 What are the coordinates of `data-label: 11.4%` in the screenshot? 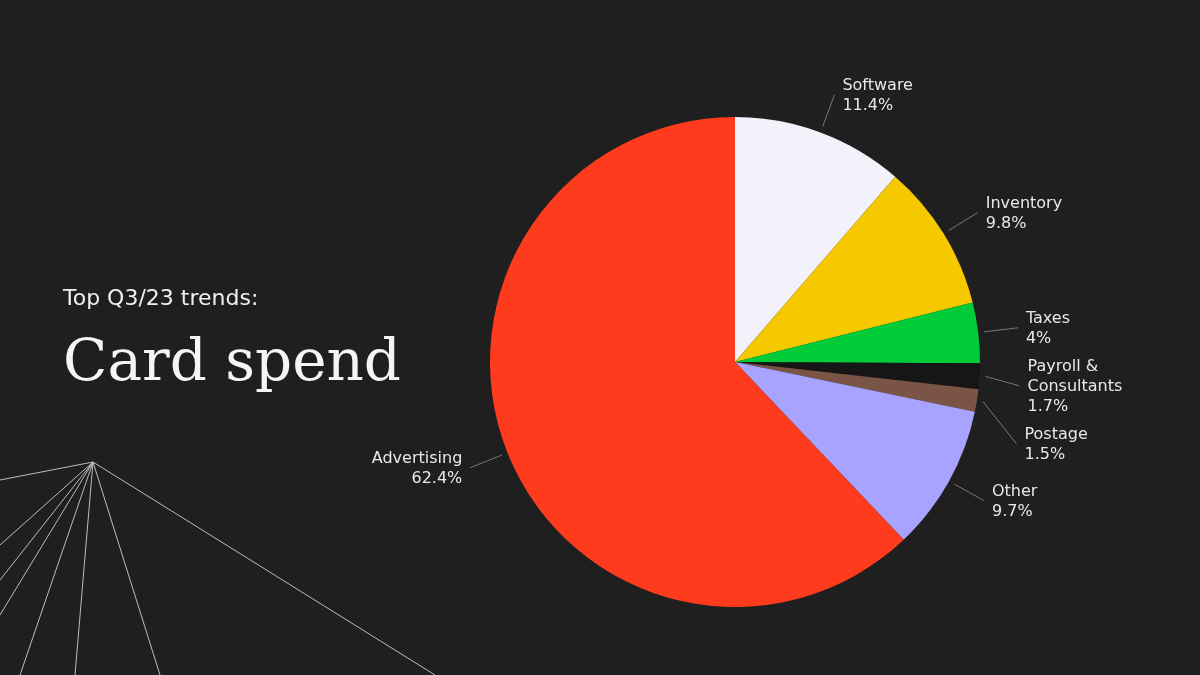 It's located at (868, 104).